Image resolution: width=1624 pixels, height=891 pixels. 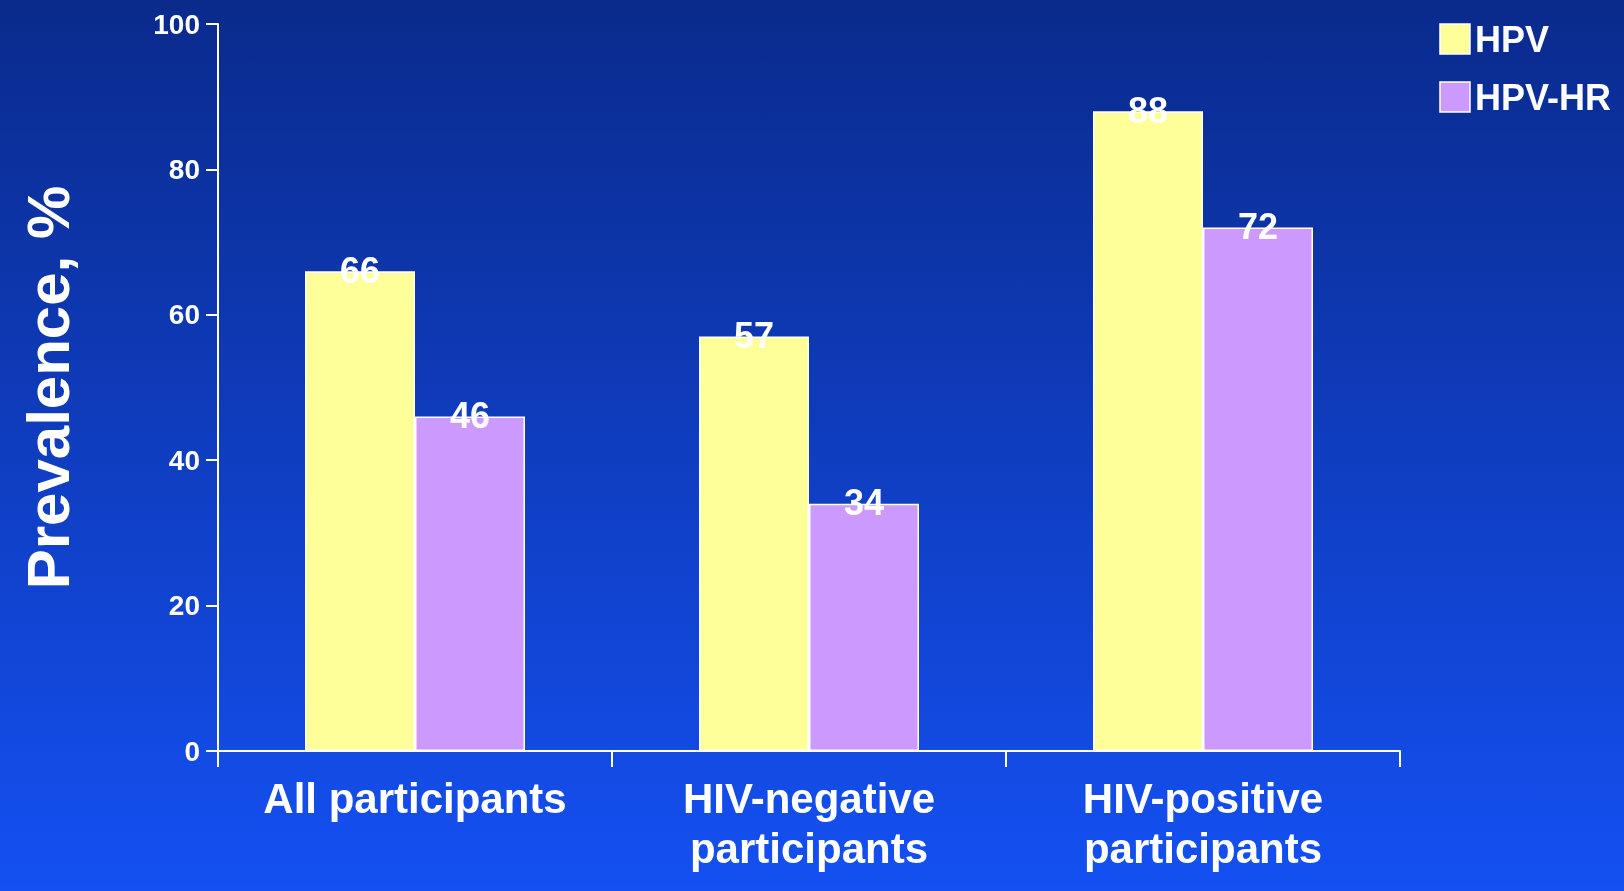 What do you see at coordinates (48, 387) in the screenshot?
I see `y-axis-title: Prevalence, %` at bounding box center [48, 387].